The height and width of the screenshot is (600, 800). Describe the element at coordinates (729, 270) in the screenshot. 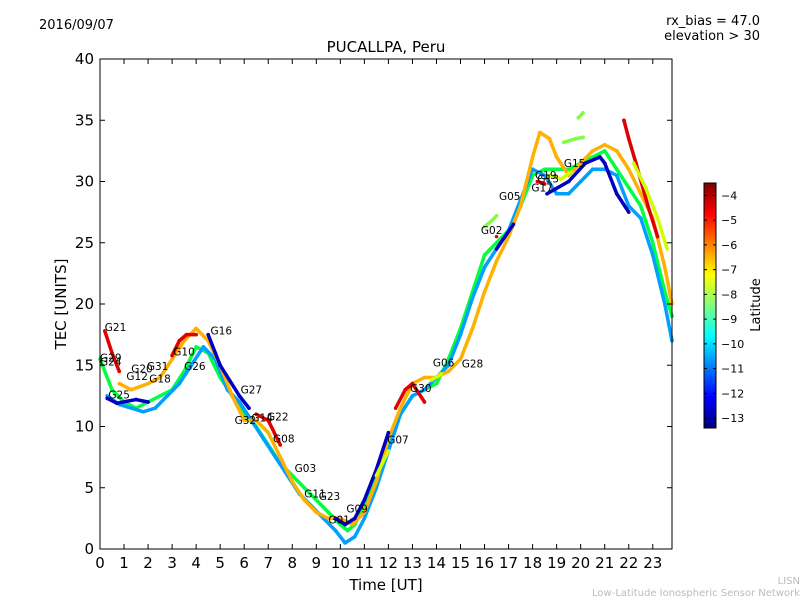

I see `colorbar-tick-label: −7` at that location.